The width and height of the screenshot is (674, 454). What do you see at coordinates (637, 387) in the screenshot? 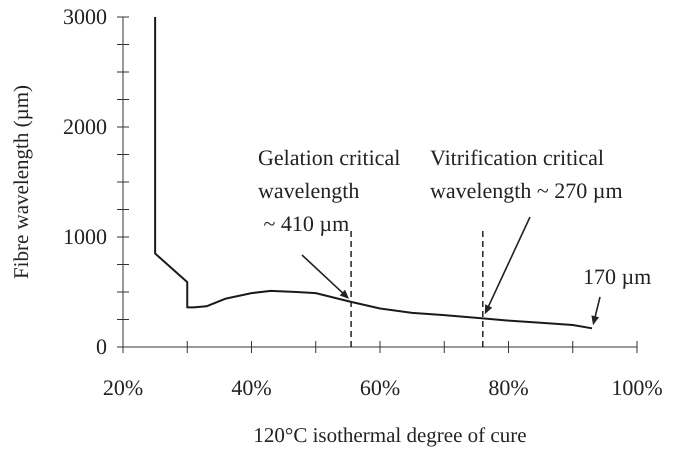
I see `x-tick-label: 100%` at bounding box center [637, 387].